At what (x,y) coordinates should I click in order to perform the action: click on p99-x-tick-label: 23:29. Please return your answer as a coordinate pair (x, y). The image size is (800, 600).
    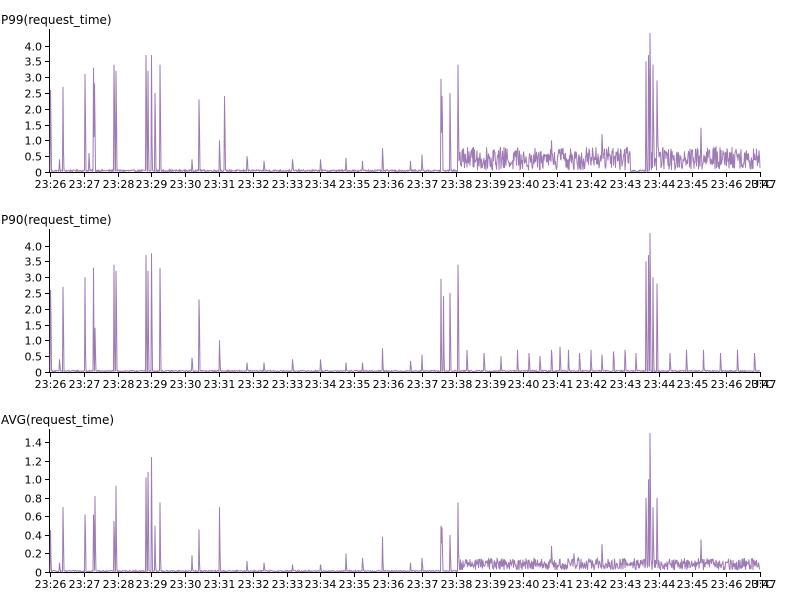
    Looking at the image, I should click on (152, 184).